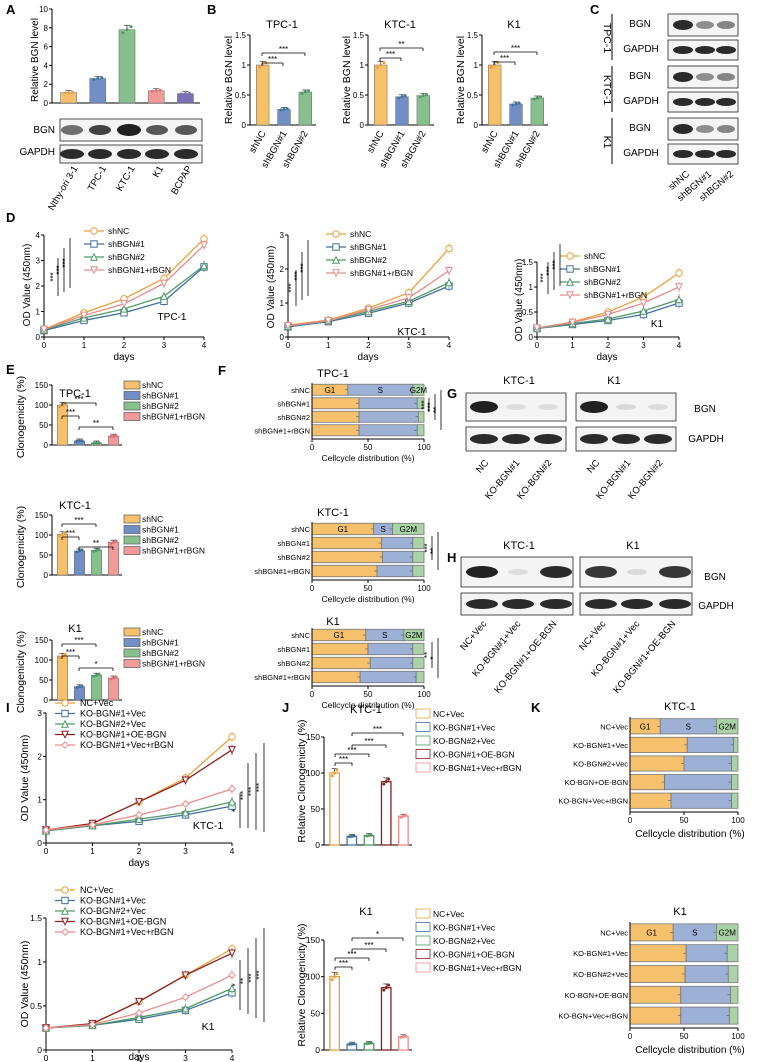 Image resolution: width=760 pixels, height=1062 pixels. I want to click on y-tick-label: 3, so click(282, 235).